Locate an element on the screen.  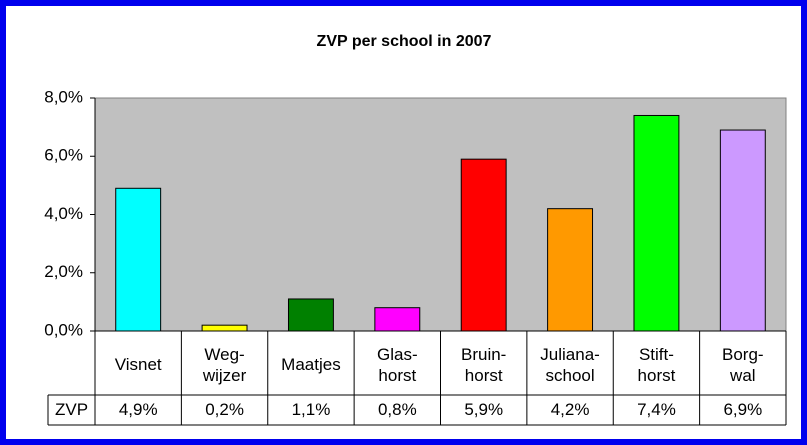
data-table-cell: 7,4% is located at coordinates (656, 409).